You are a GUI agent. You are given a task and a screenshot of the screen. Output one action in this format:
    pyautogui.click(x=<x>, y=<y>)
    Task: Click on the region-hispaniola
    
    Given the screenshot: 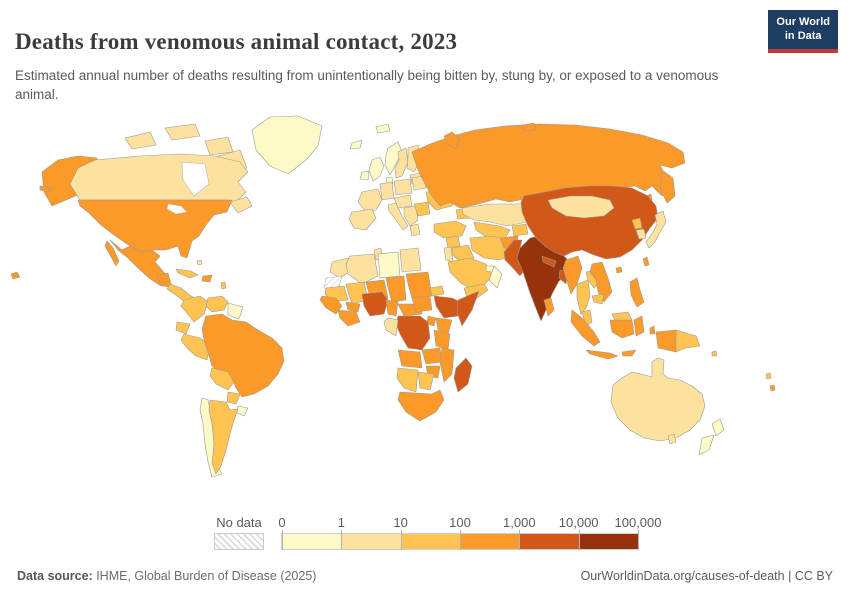 What is the action you would take?
    pyautogui.click(x=207, y=278)
    